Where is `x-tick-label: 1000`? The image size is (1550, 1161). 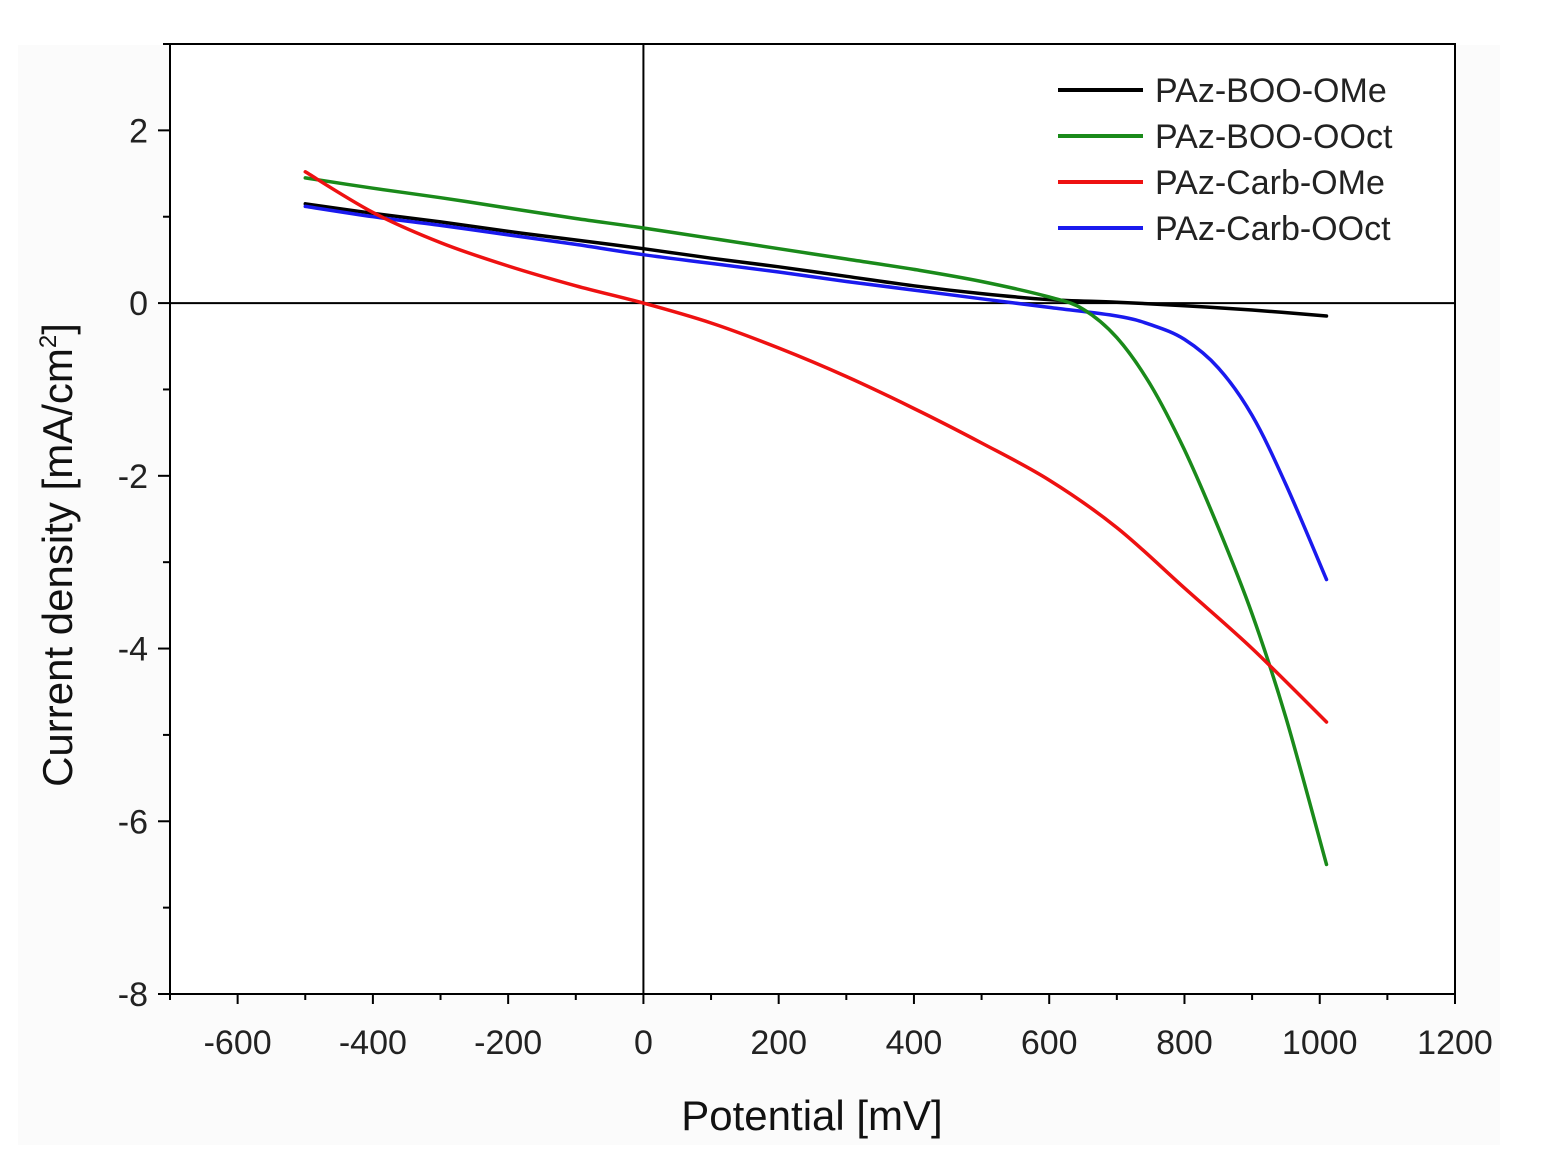 x-tick-label: 1000 is located at coordinates (1320, 1043).